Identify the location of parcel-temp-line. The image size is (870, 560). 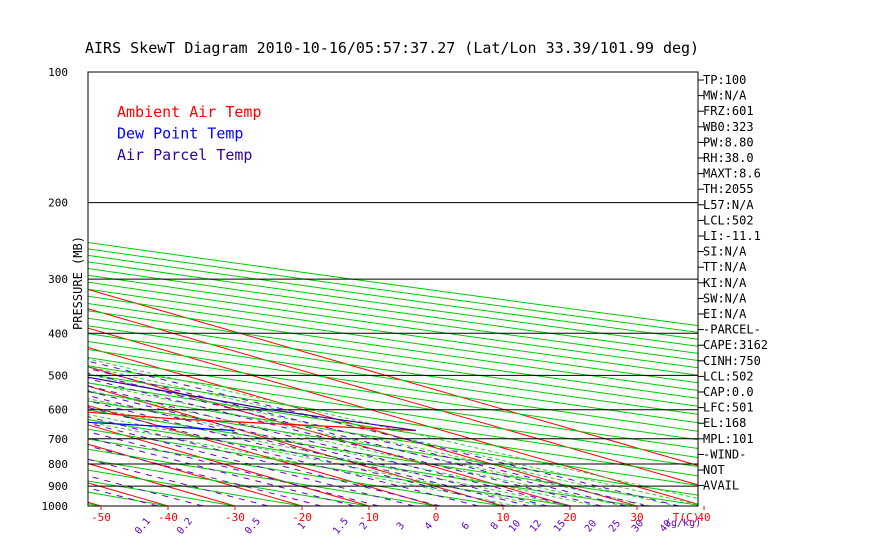
(252, 404).